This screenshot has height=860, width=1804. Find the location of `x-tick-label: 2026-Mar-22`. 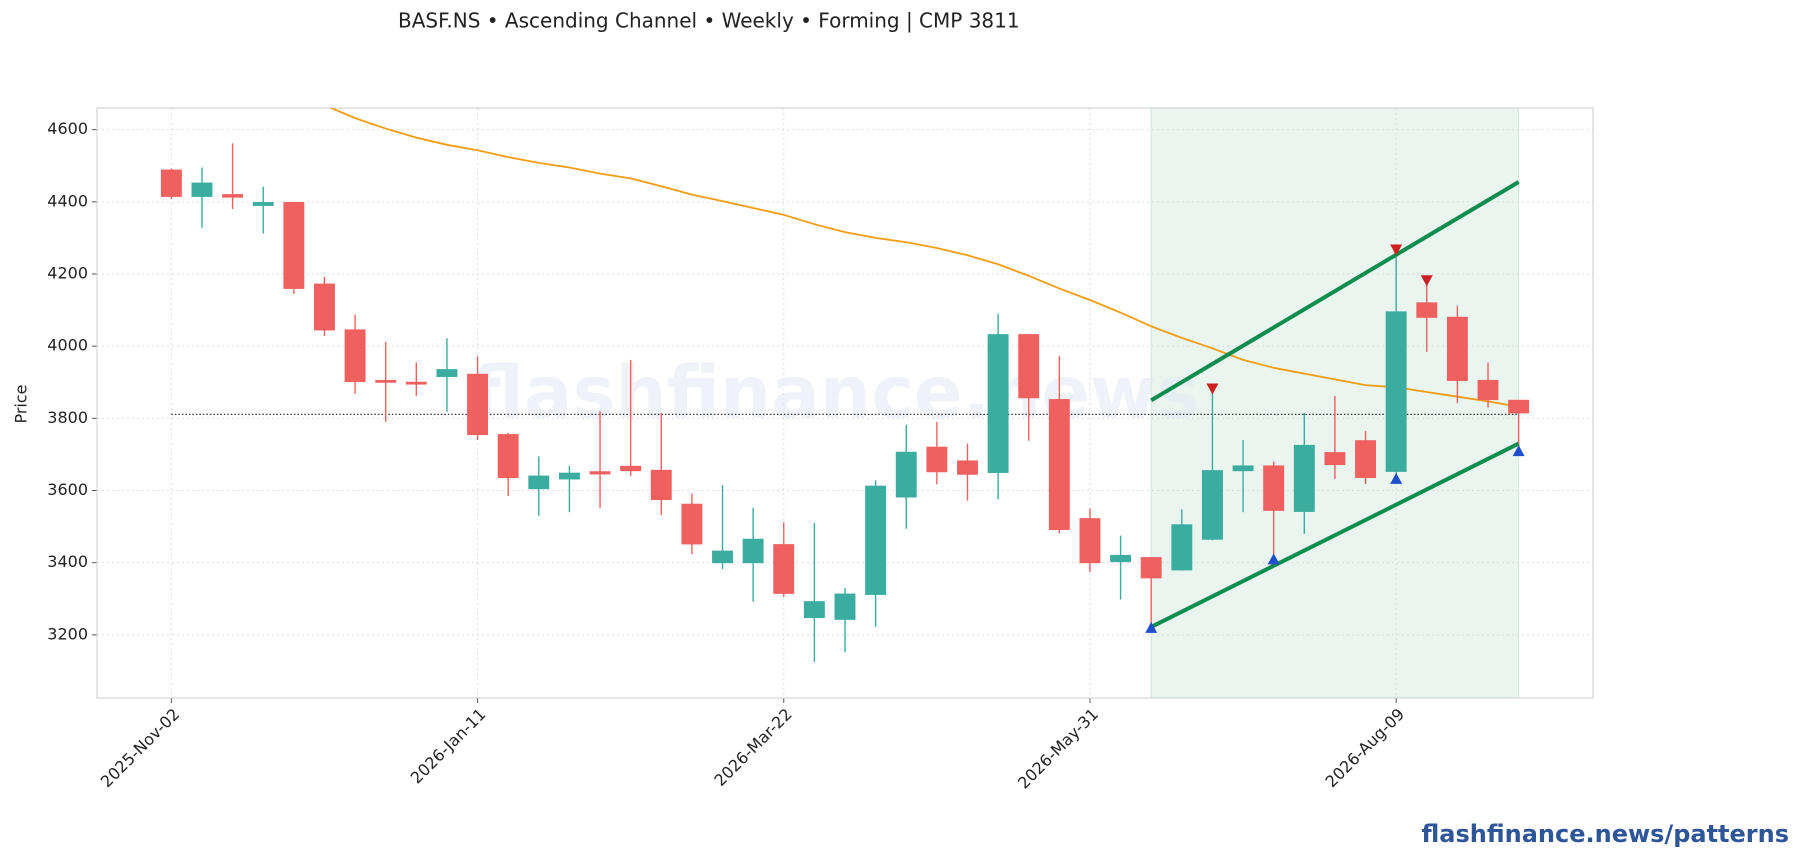

x-tick-label: 2026-Mar-22 is located at coordinates (752, 747).